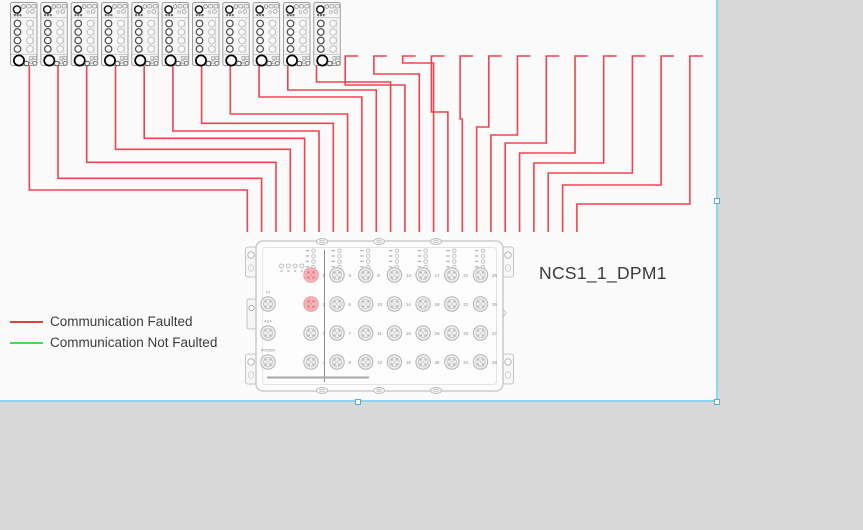  Describe the element at coordinates (408, 275) in the screenshot. I see `port-number: 13` at that location.